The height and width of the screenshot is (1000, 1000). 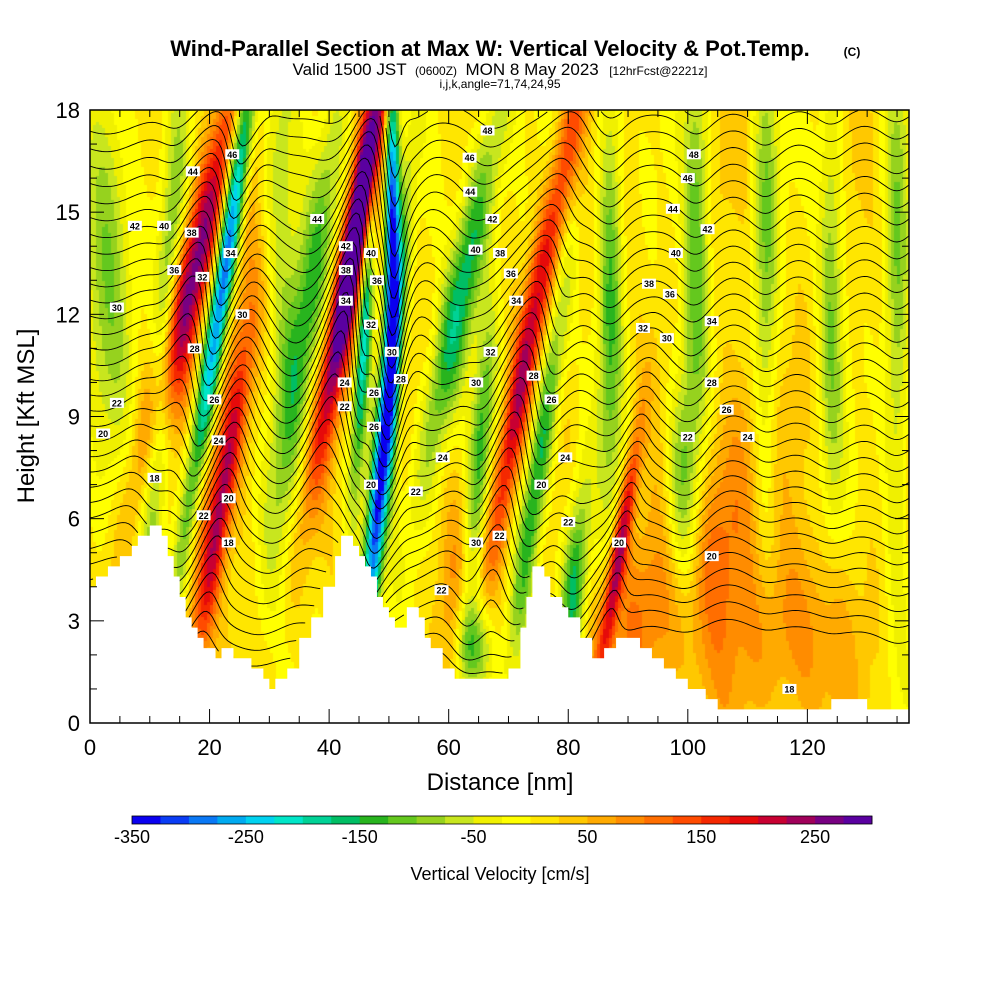 I want to click on contour-label-text: 34, so click(x=230, y=254).